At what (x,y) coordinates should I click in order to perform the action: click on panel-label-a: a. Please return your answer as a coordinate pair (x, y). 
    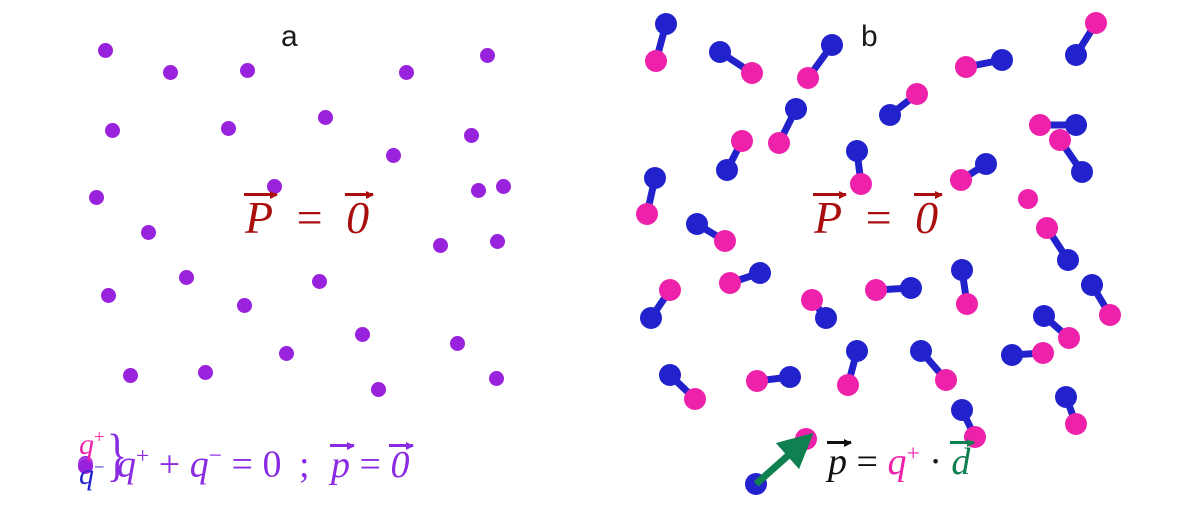
    Looking at the image, I should click on (289, 36).